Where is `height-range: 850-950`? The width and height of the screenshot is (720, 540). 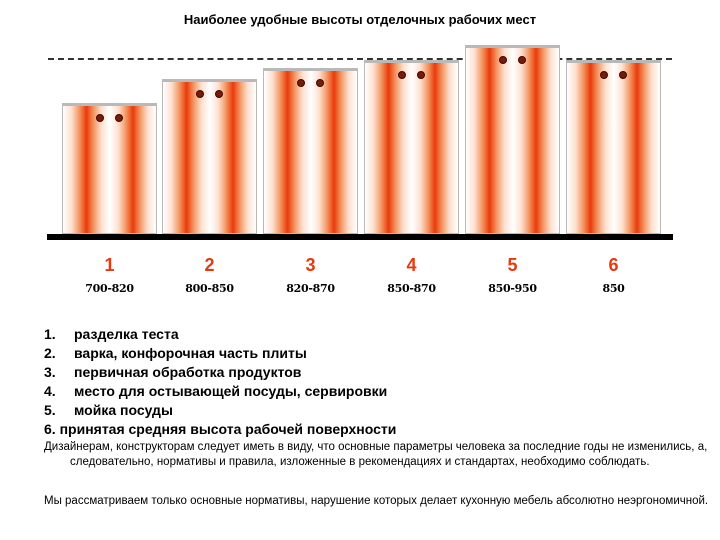
height-range: 850-950 is located at coordinates (512, 288).